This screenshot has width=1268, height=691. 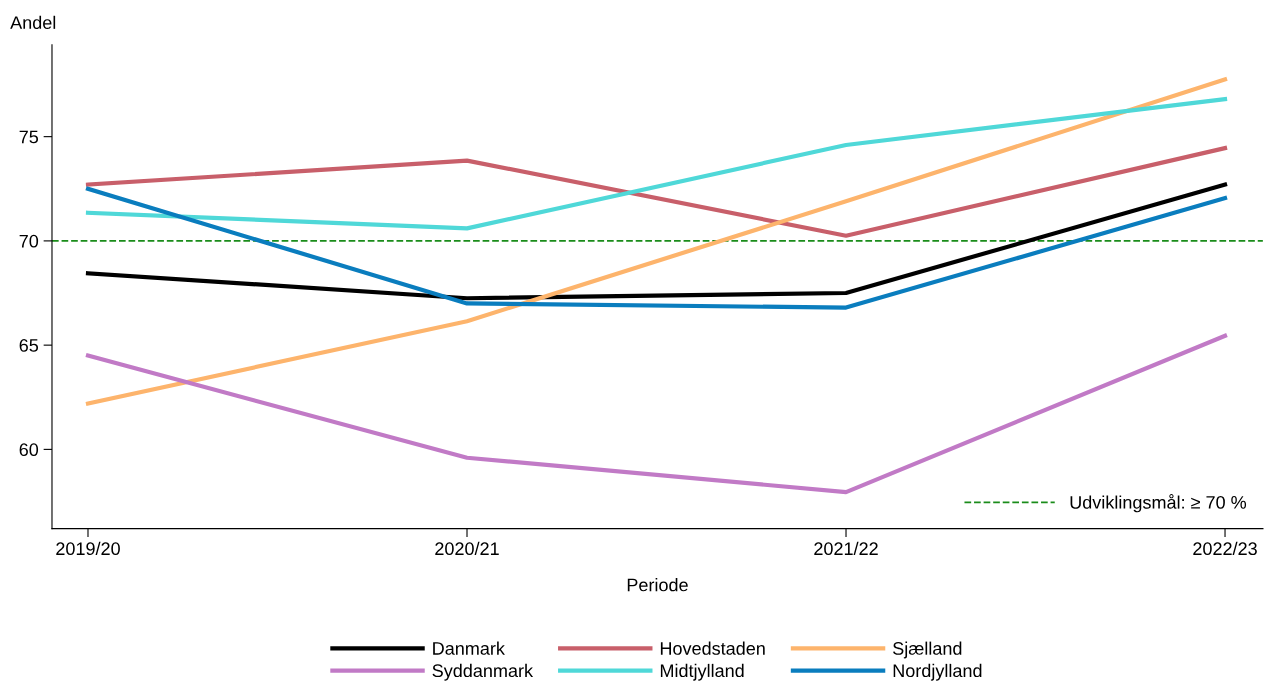 I want to click on y-tick-label: 65, so click(x=29, y=345).